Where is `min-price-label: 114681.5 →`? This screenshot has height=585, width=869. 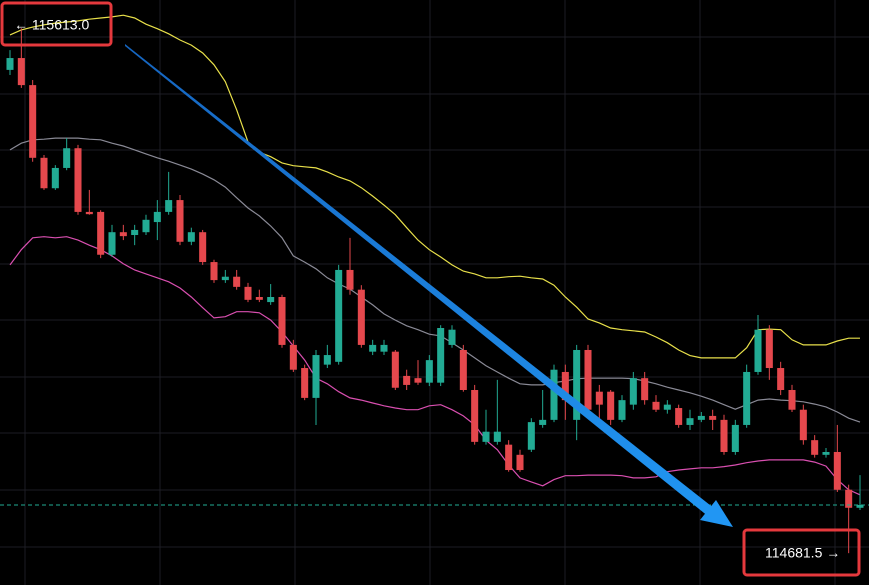 min-price-label: 114681.5 → is located at coordinates (802, 553).